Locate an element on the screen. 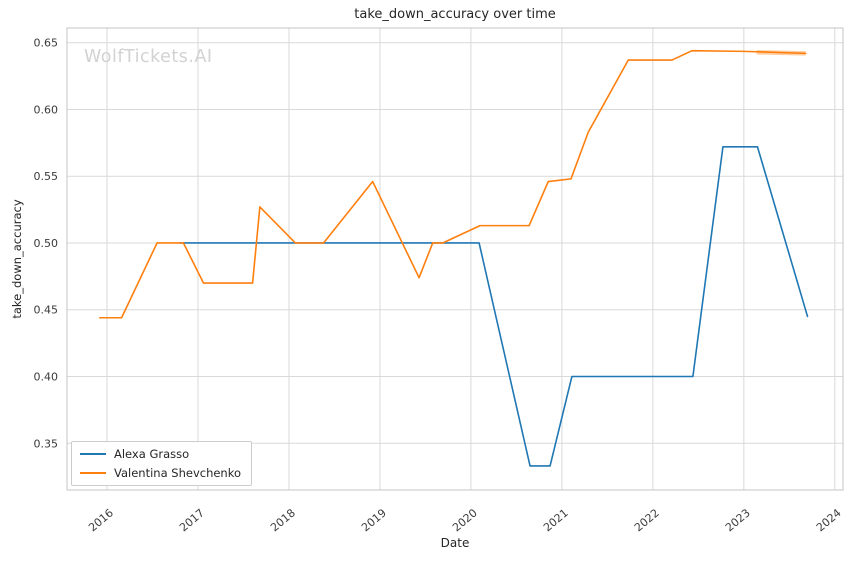 The height and width of the screenshot is (561, 859). x-tick-label: 2024 is located at coordinates (829, 520).